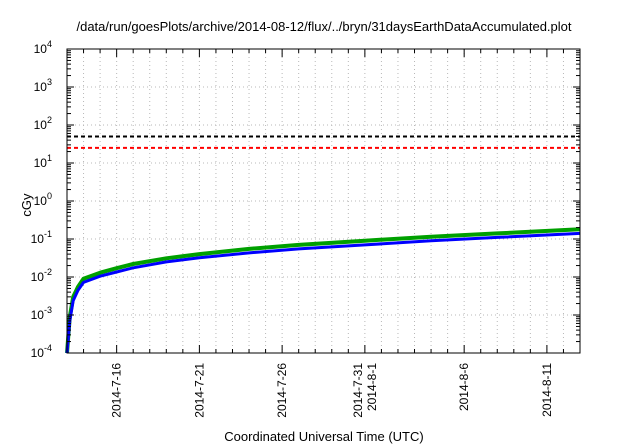 The height and width of the screenshot is (448, 640). What do you see at coordinates (26, 205) in the screenshot?
I see `y-axis-label: cGy` at bounding box center [26, 205].